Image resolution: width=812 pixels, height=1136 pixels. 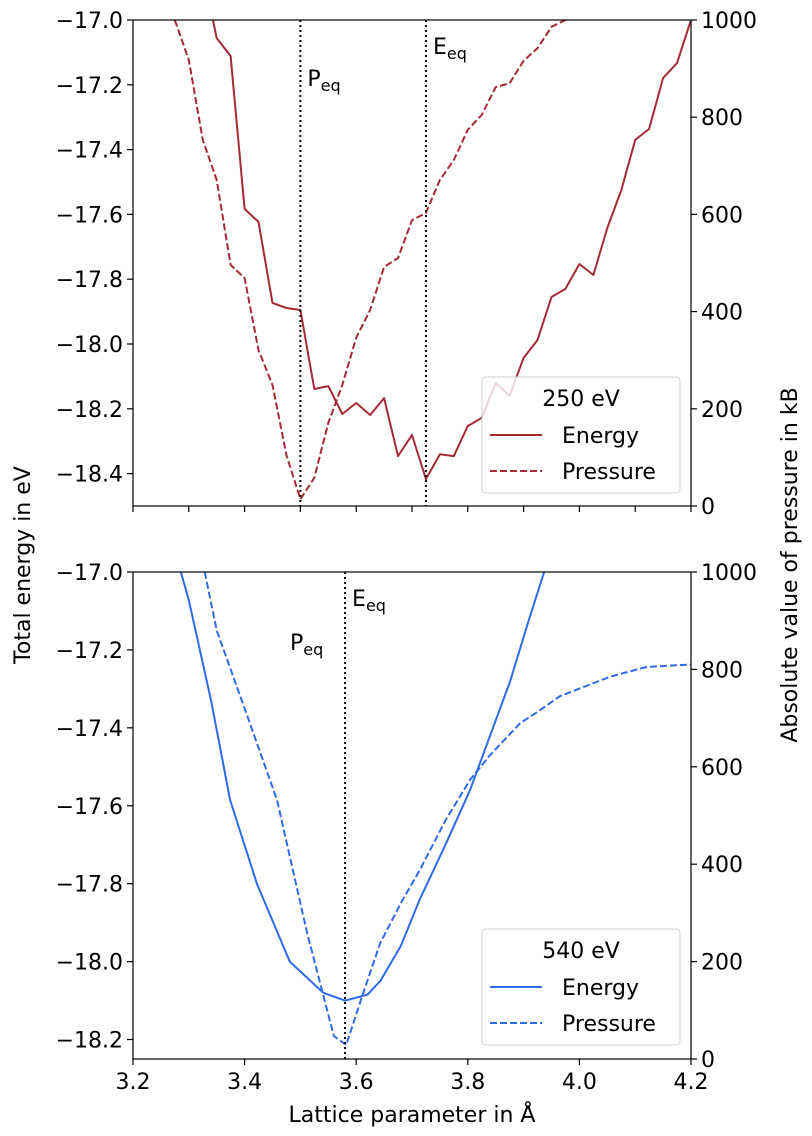 What do you see at coordinates (244, 1082) in the screenshot?
I see `x-tick-label: 3.4` at bounding box center [244, 1082].